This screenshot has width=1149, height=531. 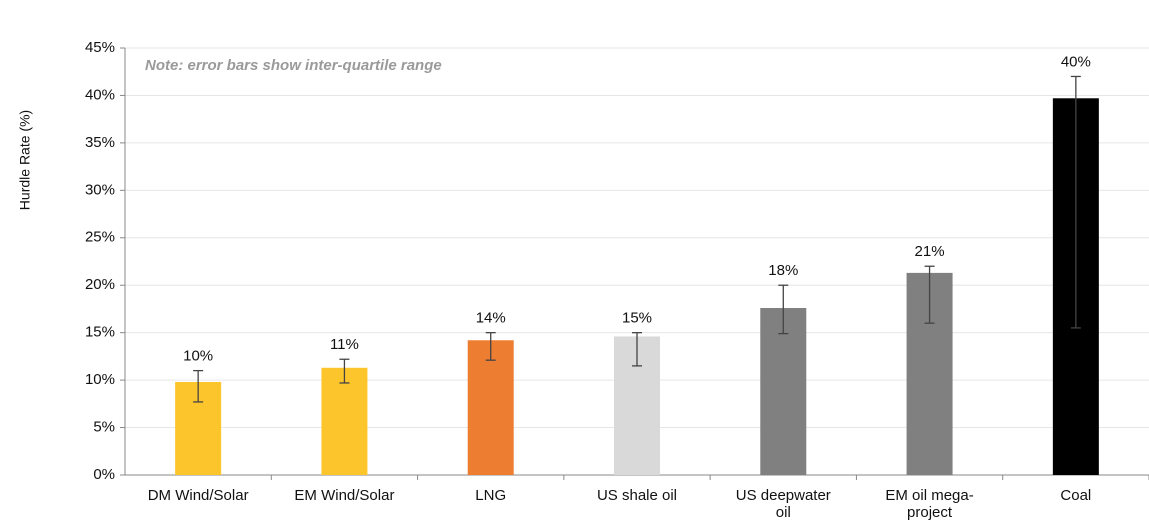 I want to click on y-tick-label: 45%, so click(x=100, y=47).